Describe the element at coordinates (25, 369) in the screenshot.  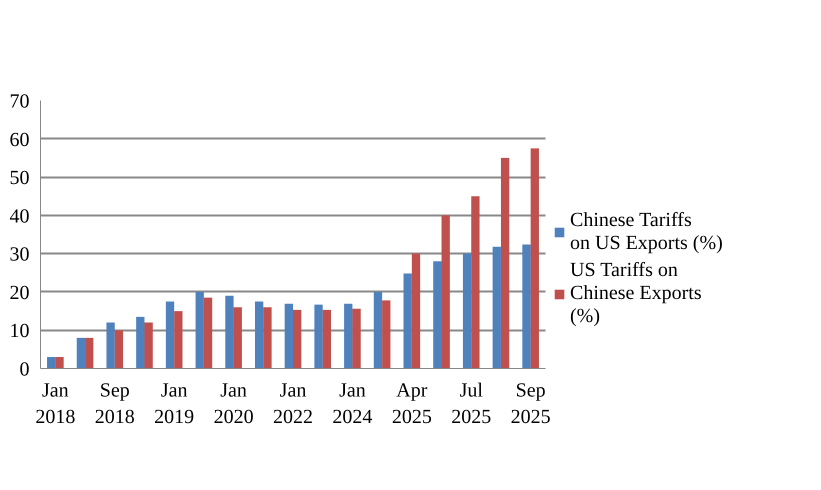
I see `y-tick-label: 0` at that location.